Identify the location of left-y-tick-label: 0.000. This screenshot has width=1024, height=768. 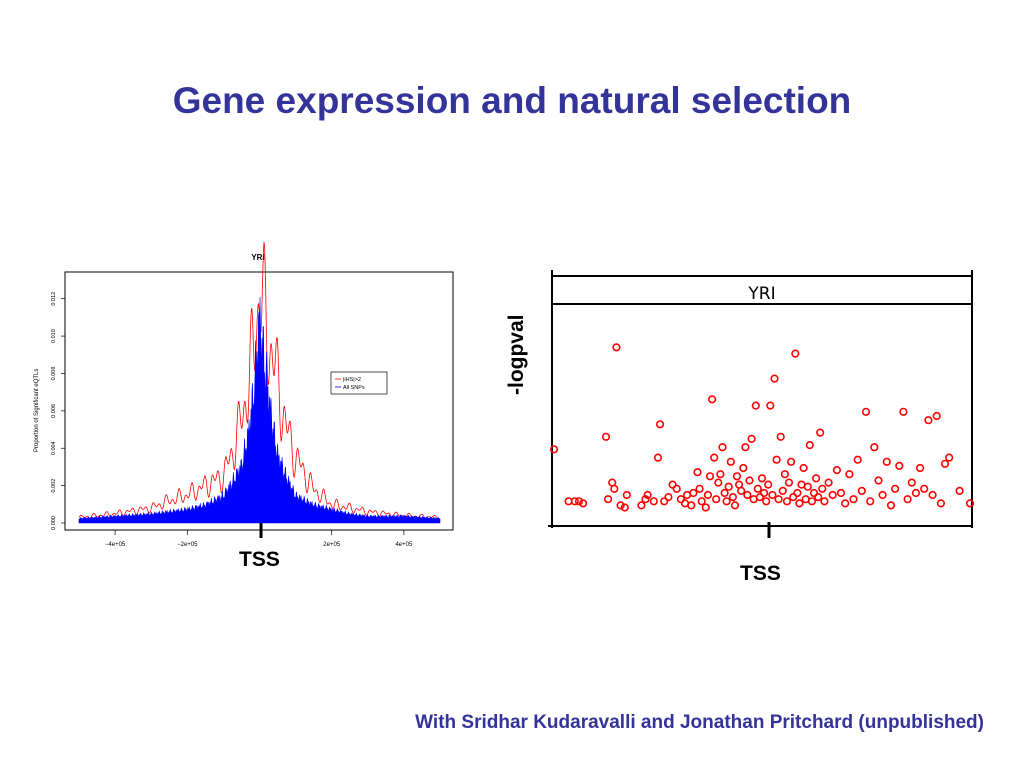
(54, 523).